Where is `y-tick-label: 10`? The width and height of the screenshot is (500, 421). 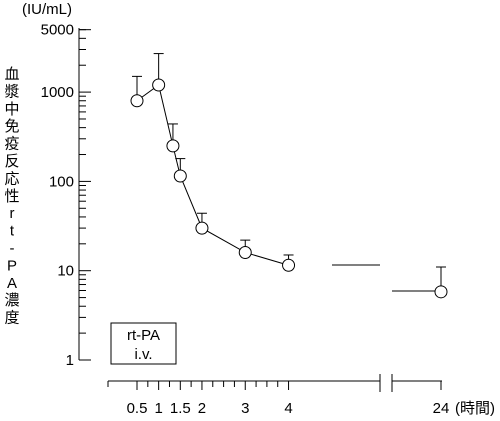 y-tick-label: 10 is located at coordinates (65, 271).